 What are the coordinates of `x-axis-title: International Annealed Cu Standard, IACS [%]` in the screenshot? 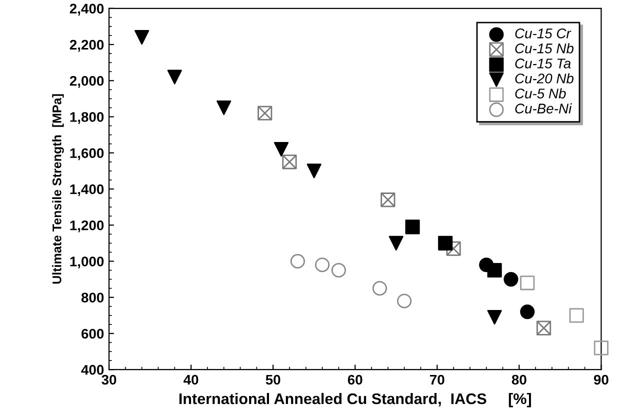 It's located at (355, 400).